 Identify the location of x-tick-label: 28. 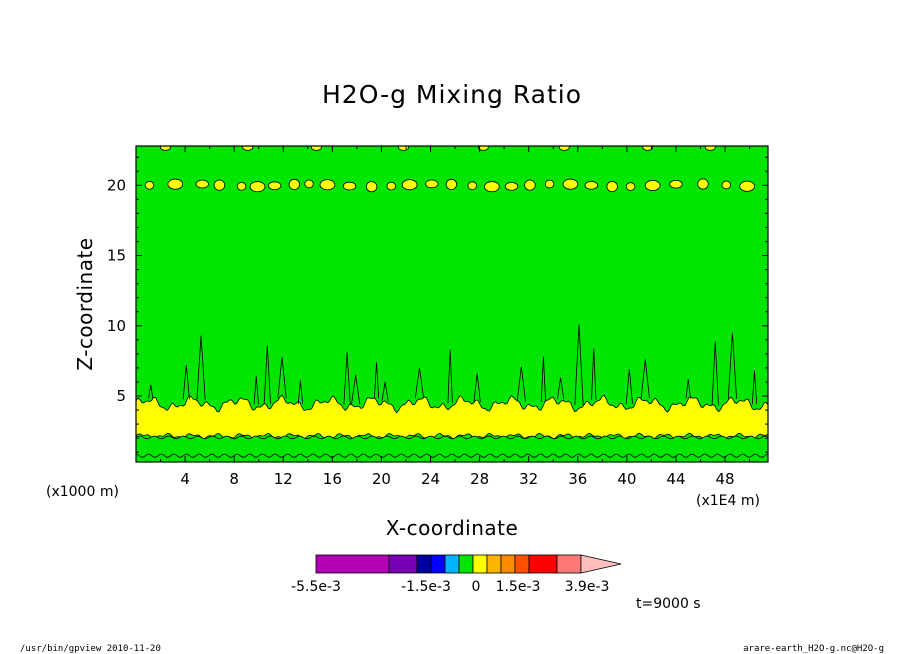
(479, 479).